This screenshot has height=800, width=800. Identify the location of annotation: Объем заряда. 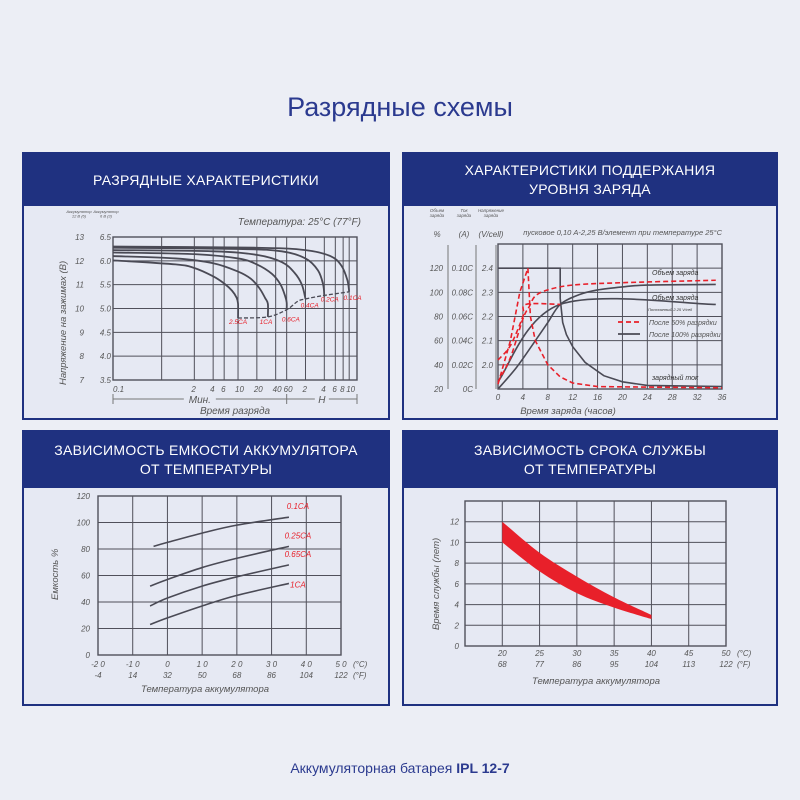
(675, 298).